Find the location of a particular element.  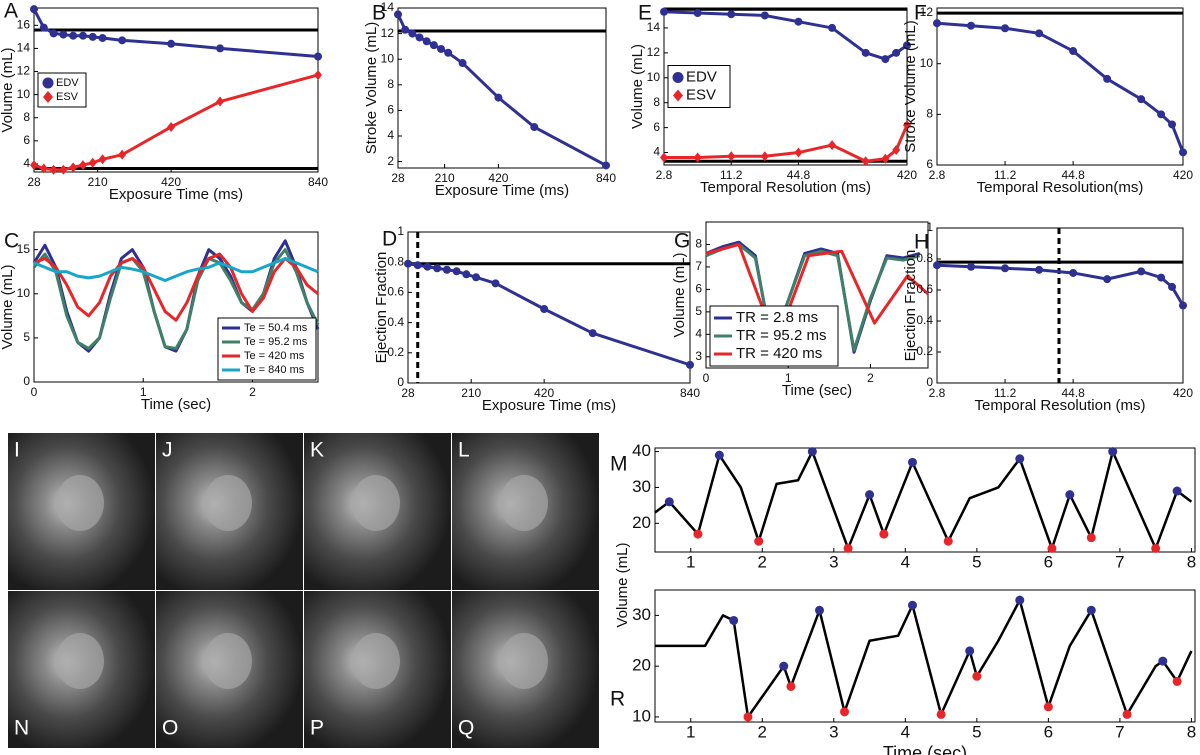

x-tick-label: 44.8 is located at coordinates (1073, 175).